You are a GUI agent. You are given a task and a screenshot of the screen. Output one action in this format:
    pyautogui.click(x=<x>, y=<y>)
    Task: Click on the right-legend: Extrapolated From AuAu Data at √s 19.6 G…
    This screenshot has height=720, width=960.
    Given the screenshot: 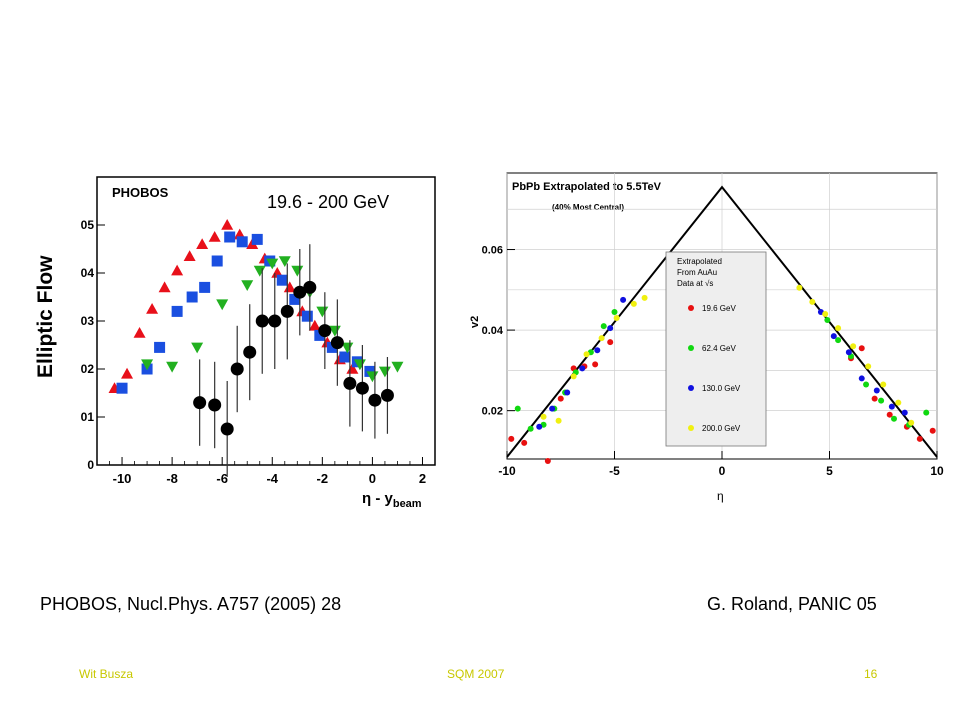 What is the action you would take?
    pyautogui.click(x=716, y=349)
    